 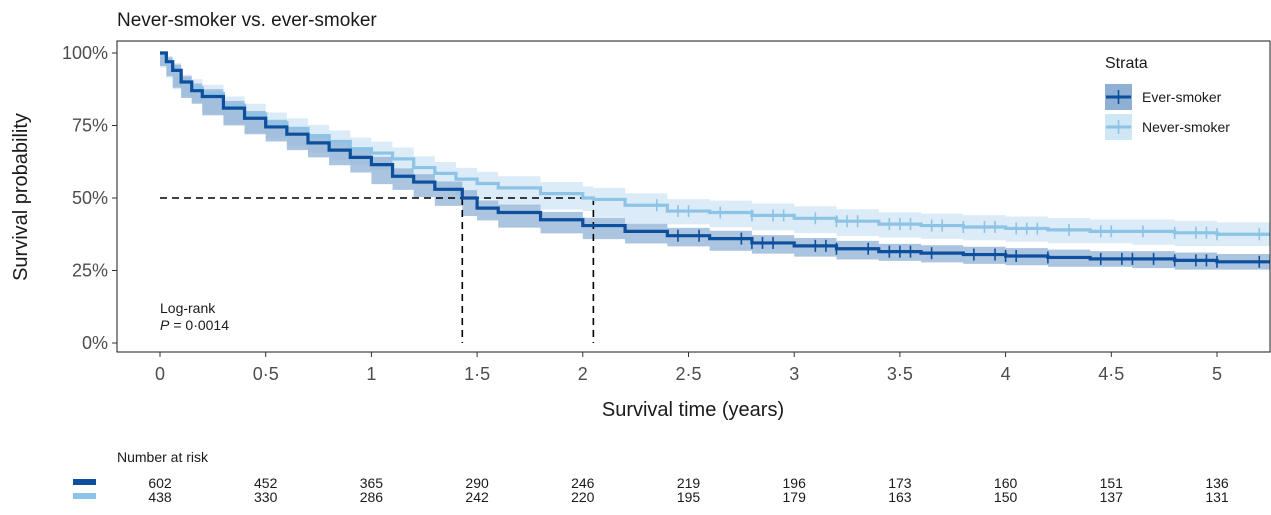 What do you see at coordinates (266, 497) in the screenshot?
I see `risk-value: 330` at bounding box center [266, 497].